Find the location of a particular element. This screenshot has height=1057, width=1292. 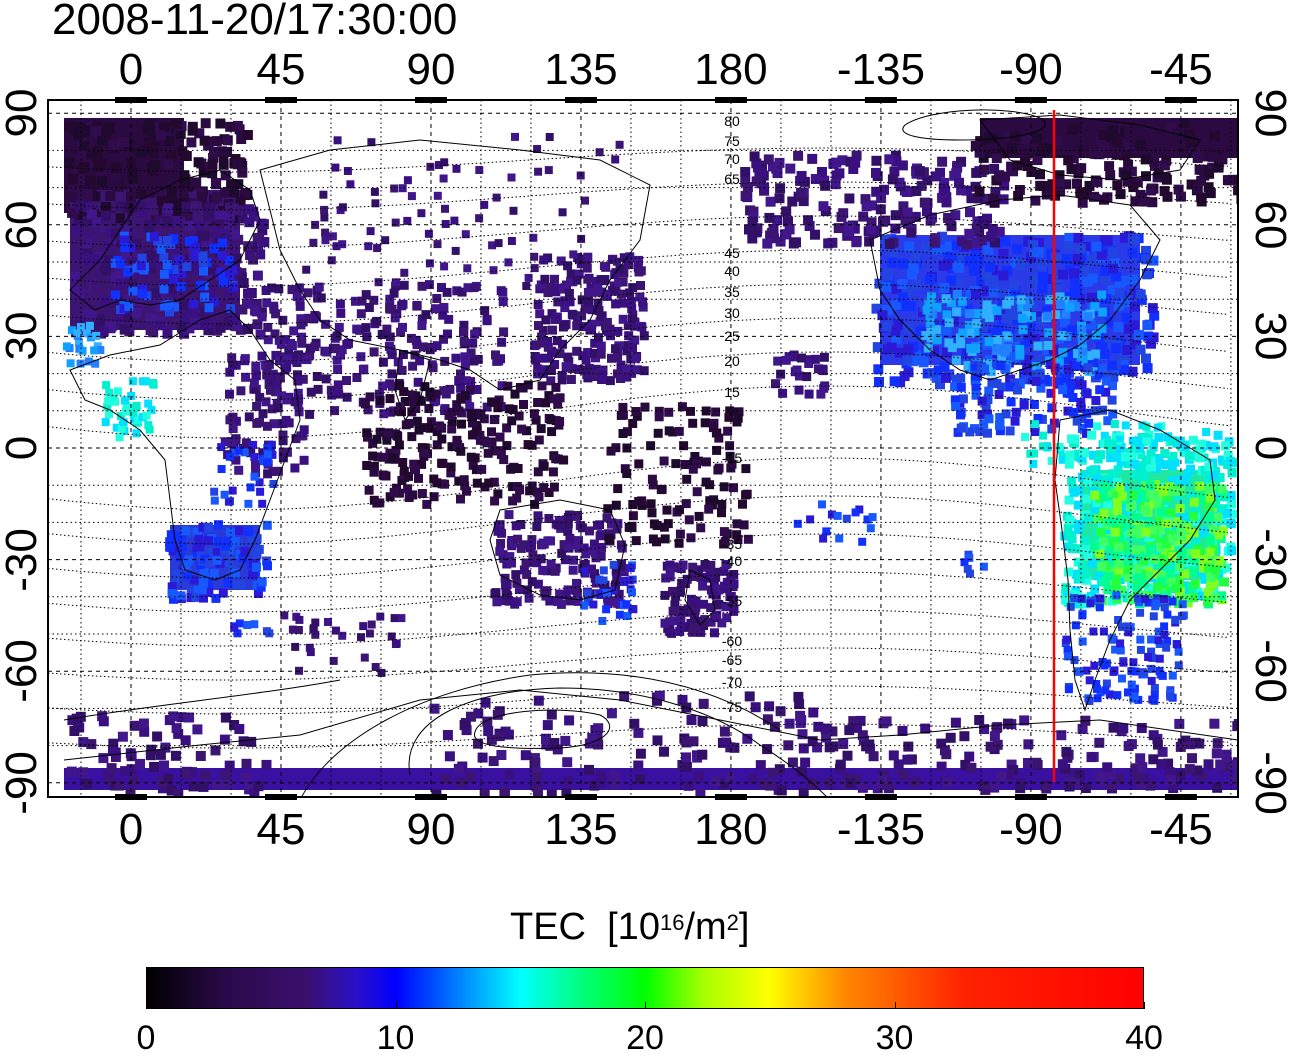

left-lat-label-2: 30 is located at coordinates (23, 336).